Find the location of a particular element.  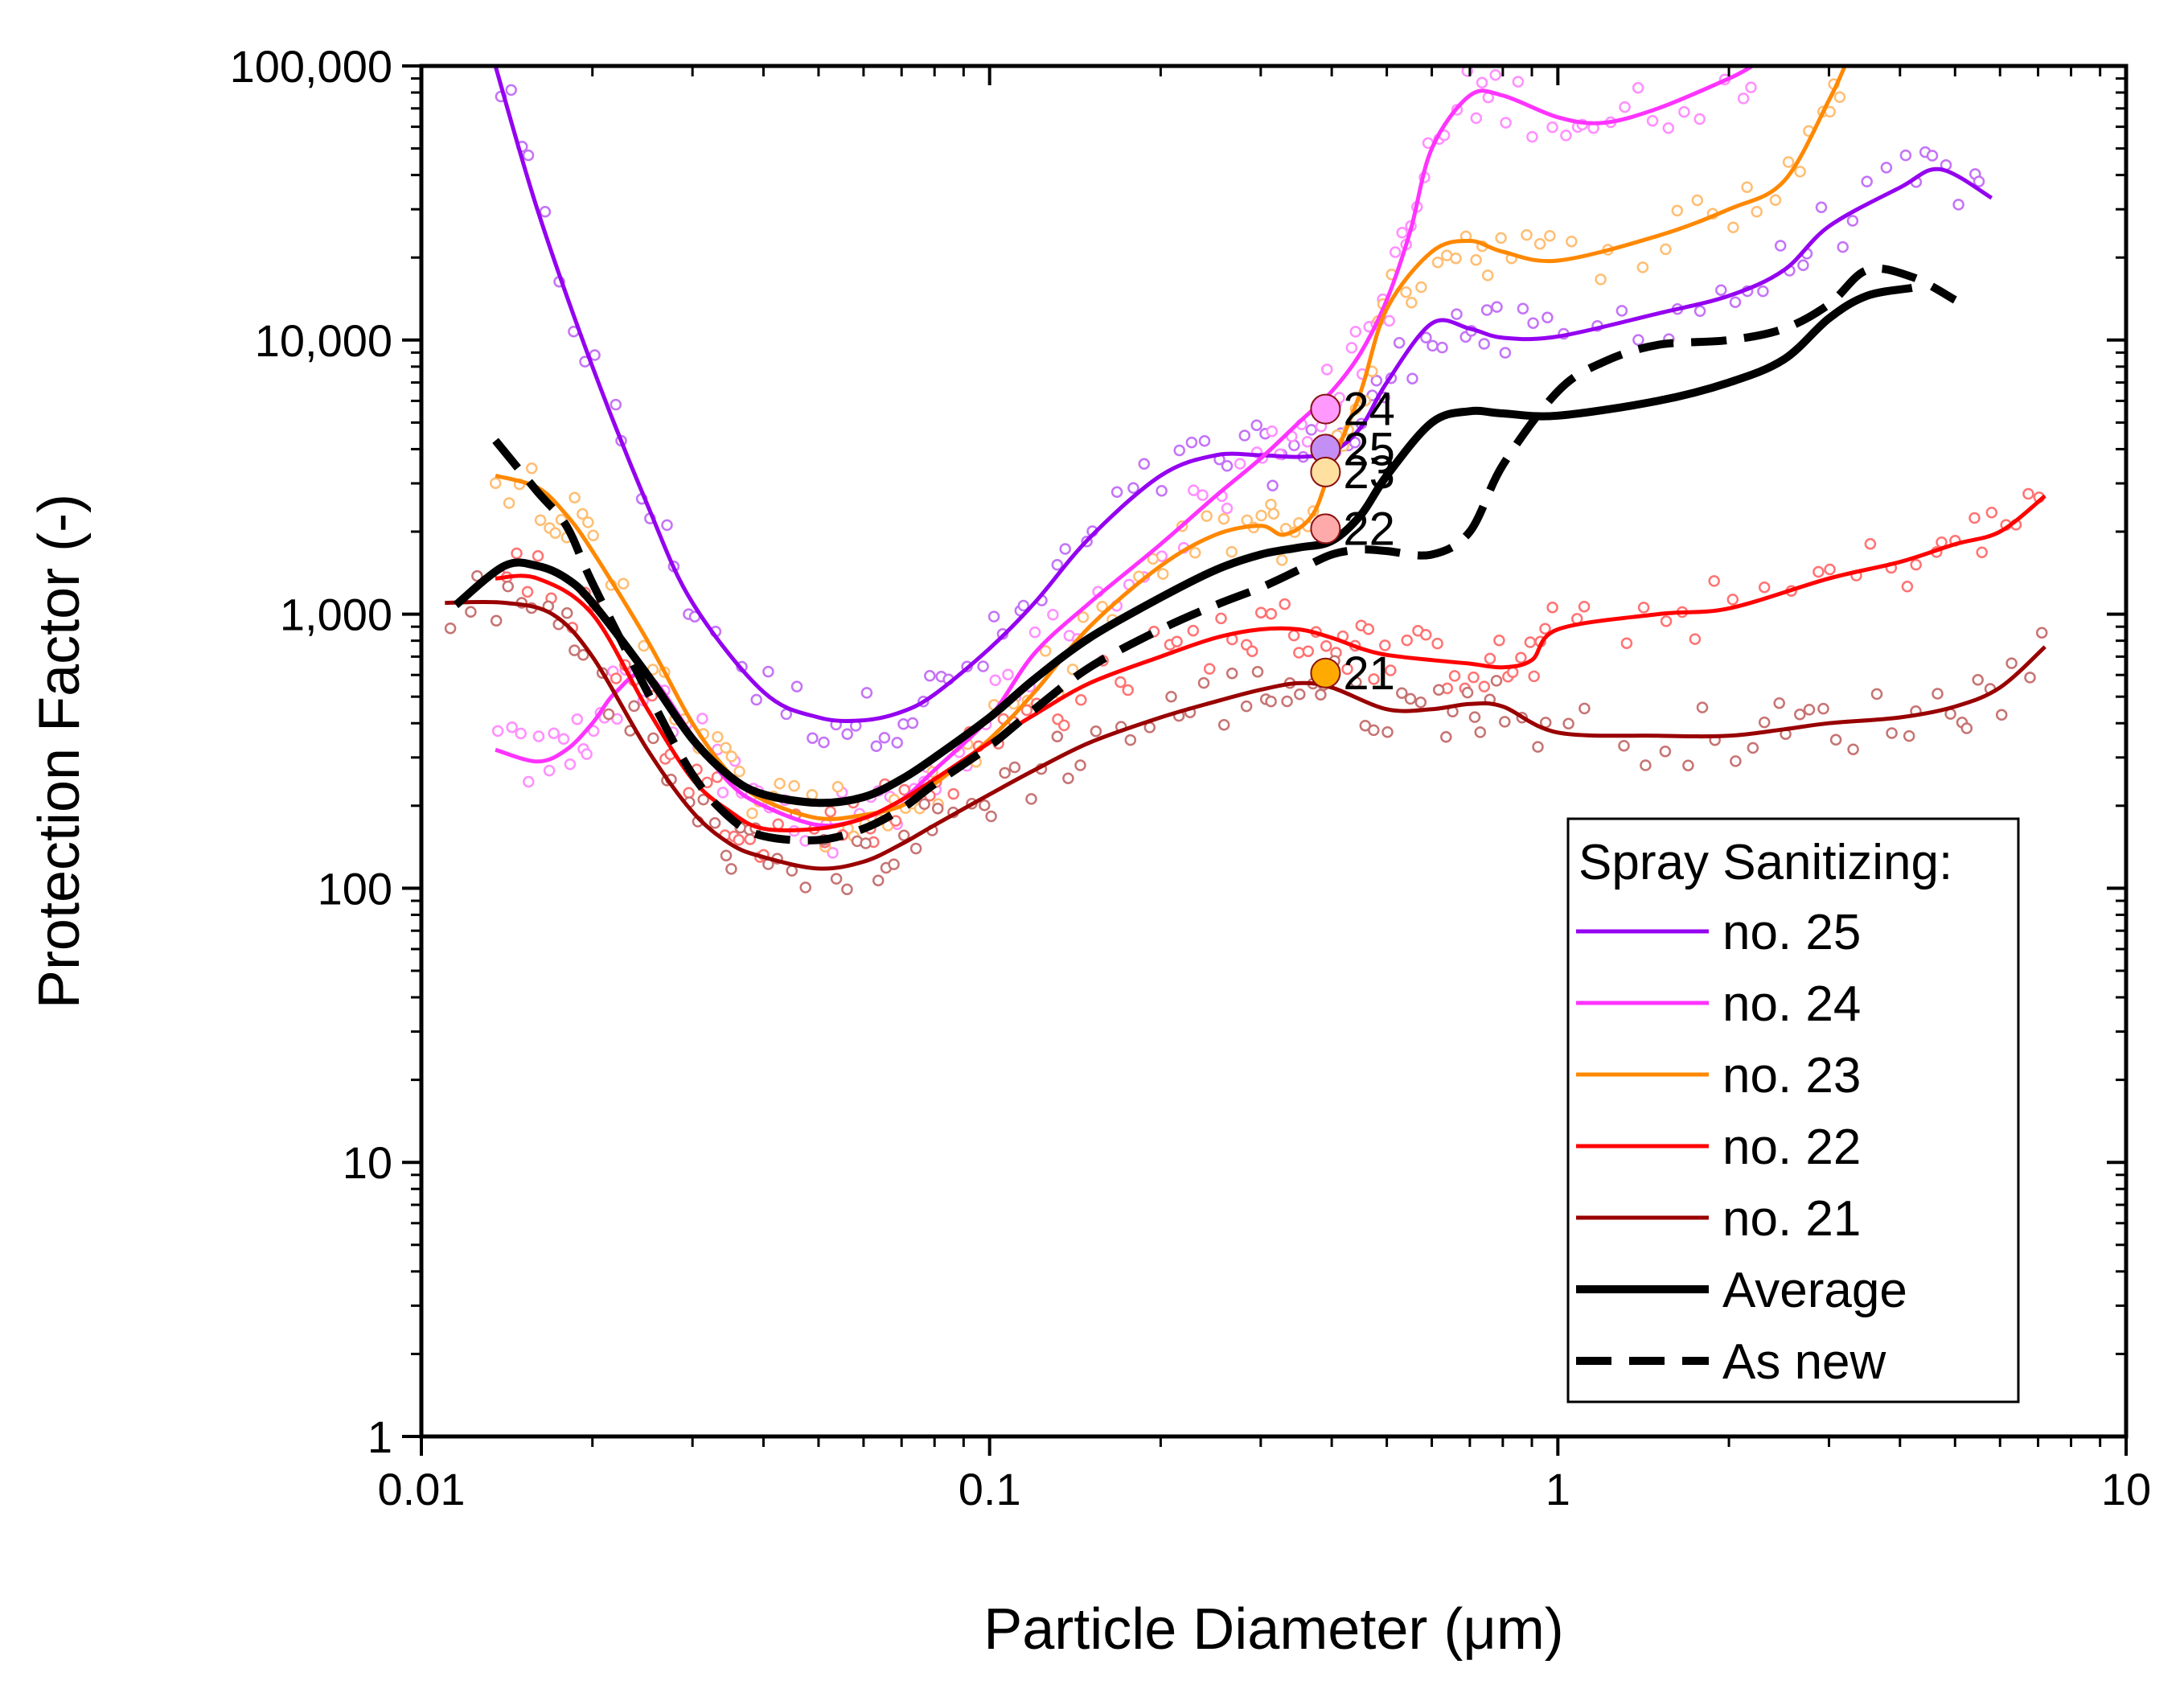

legend-label: no. 24 is located at coordinates (1792, 1004).